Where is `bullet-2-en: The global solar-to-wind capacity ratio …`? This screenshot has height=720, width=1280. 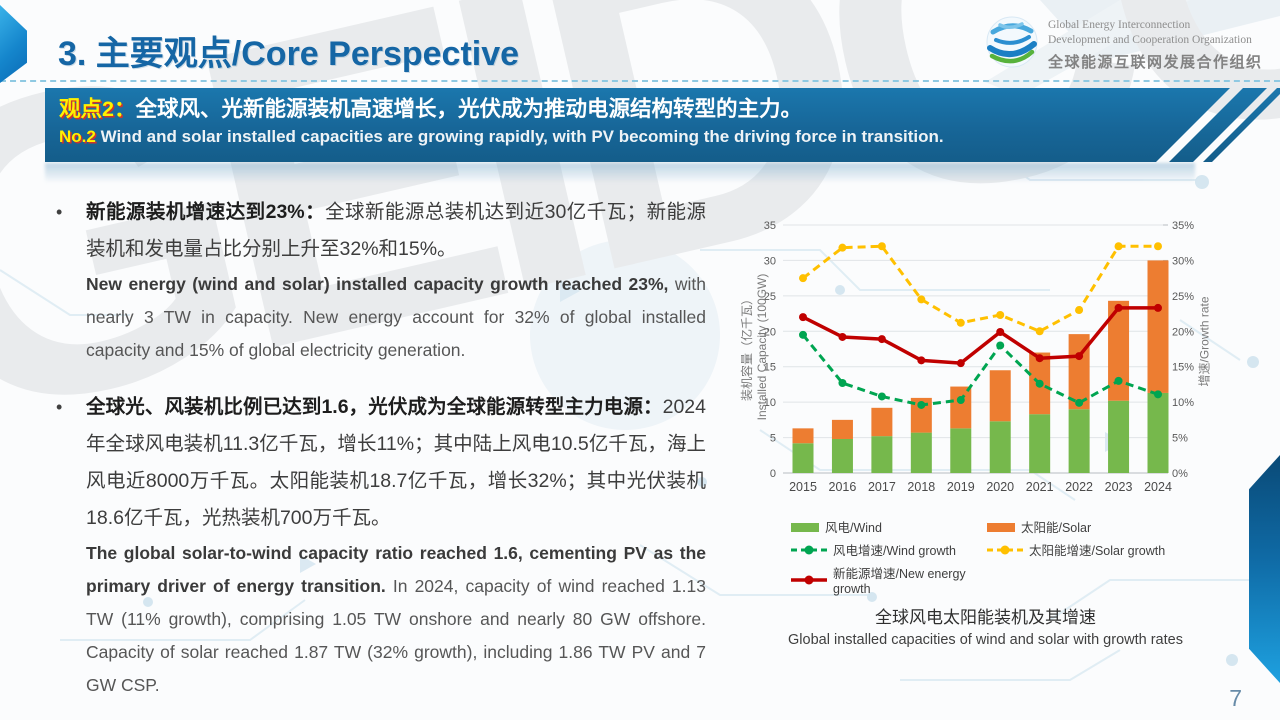 bullet-2-en: The global solar-to-wind capacity ratio … is located at coordinates (396, 619).